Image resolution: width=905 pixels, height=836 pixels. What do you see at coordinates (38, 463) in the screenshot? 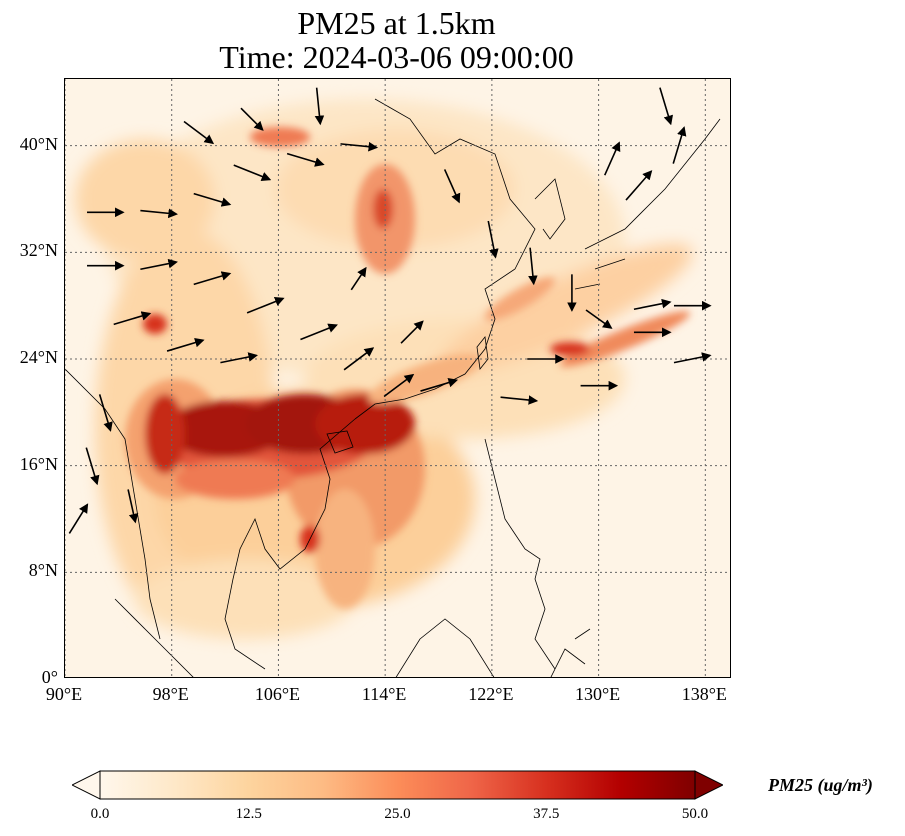
I see `lat-tick-label: 16°N` at bounding box center [38, 463].